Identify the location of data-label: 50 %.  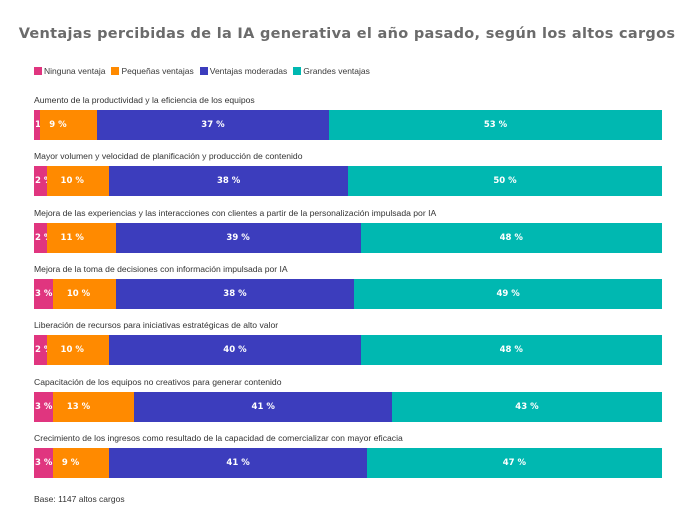
(505, 181).